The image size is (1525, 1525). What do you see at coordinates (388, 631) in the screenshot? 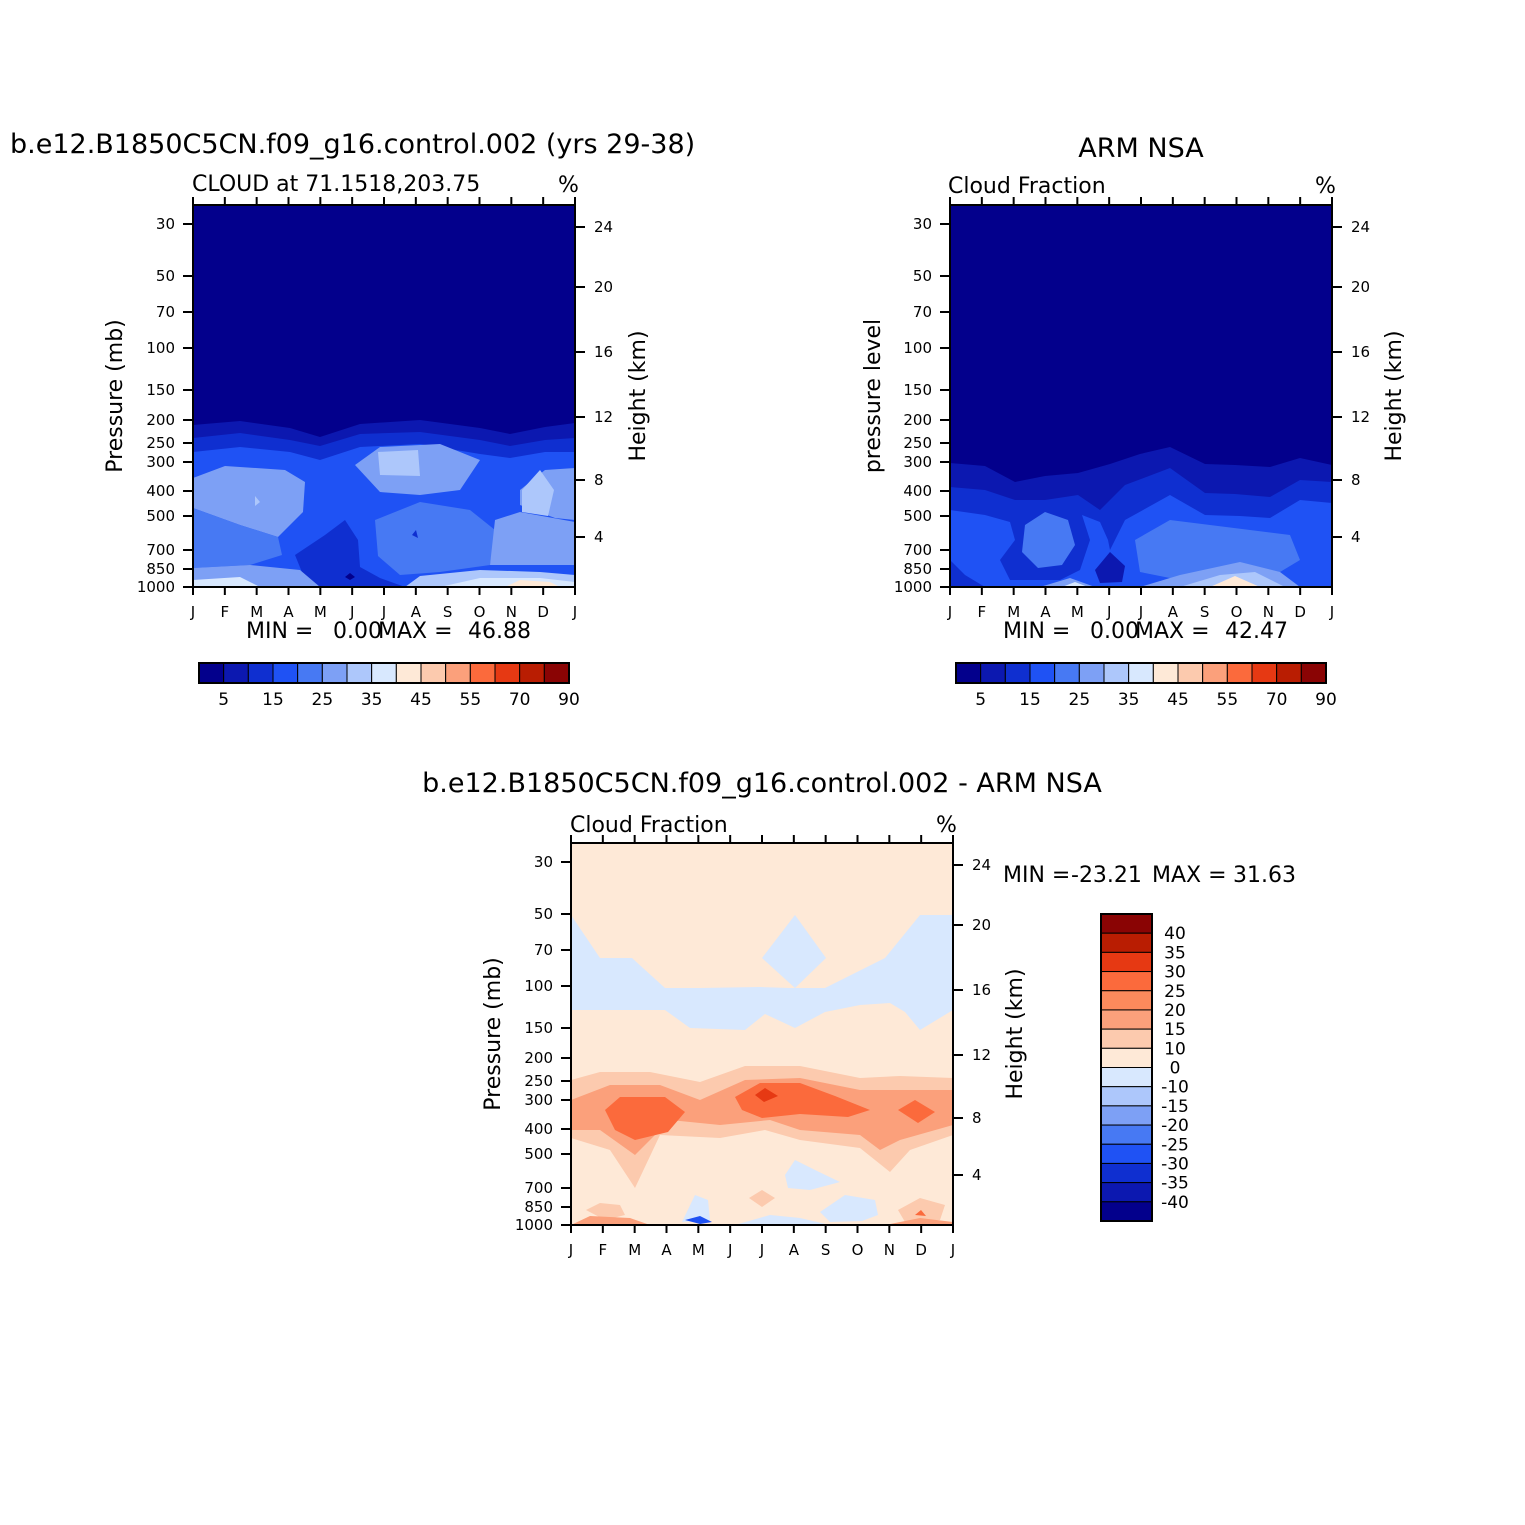
I see `panel-model-stats: MIN = 0.00 MAX = 46.88` at bounding box center [388, 631].